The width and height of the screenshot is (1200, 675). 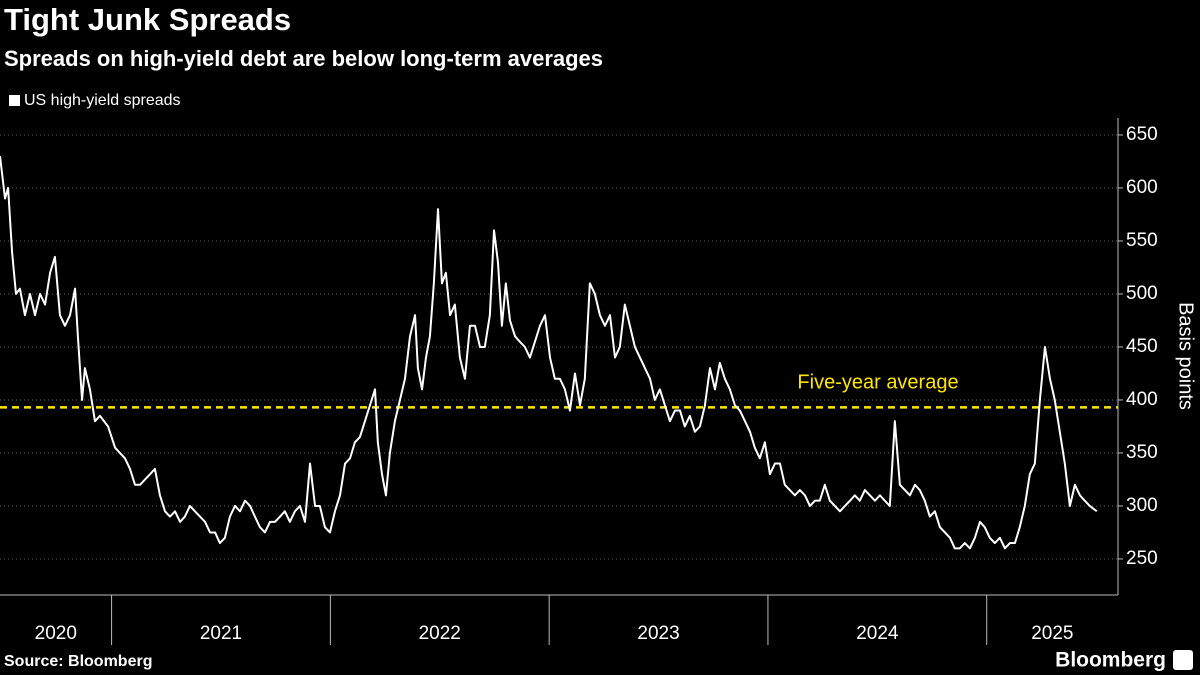 What do you see at coordinates (440, 633) in the screenshot?
I see `x-tick-label: 2022` at bounding box center [440, 633].